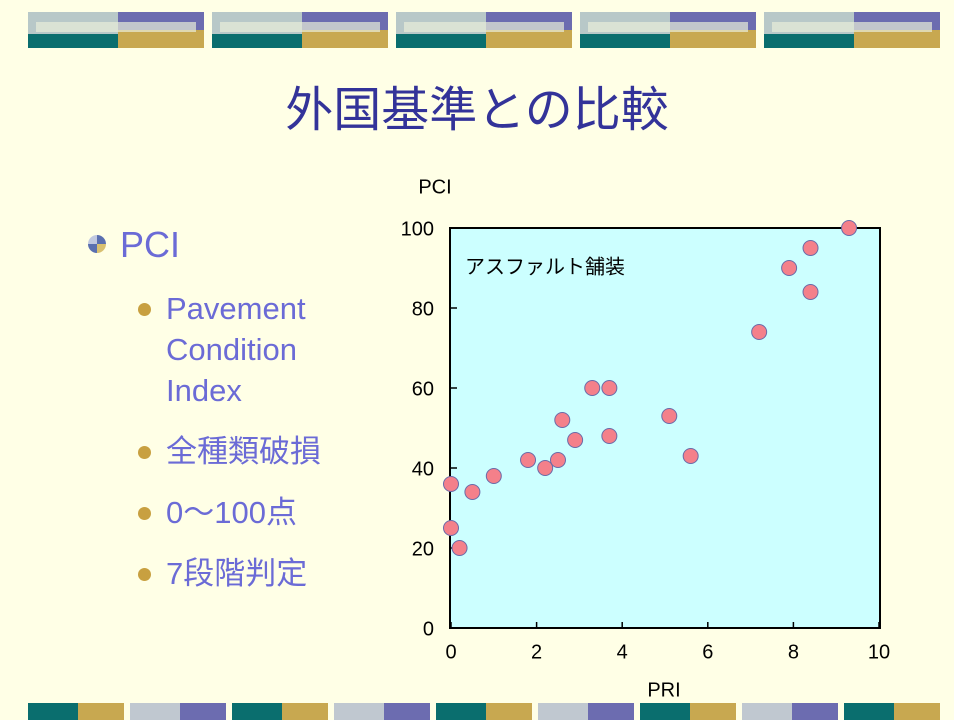  What do you see at coordinates (663, 690) in the screenshot?
I see `x-axis-title: PRI` at bounding box center [663, 690].